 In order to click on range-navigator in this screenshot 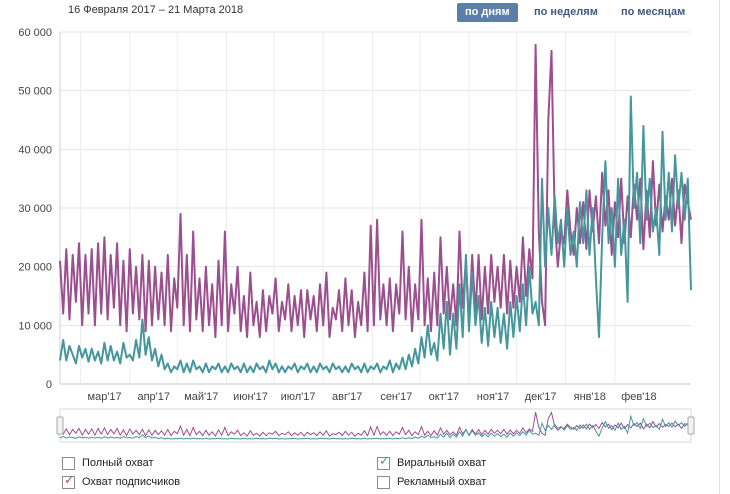, I will do `click(375, 425)`.